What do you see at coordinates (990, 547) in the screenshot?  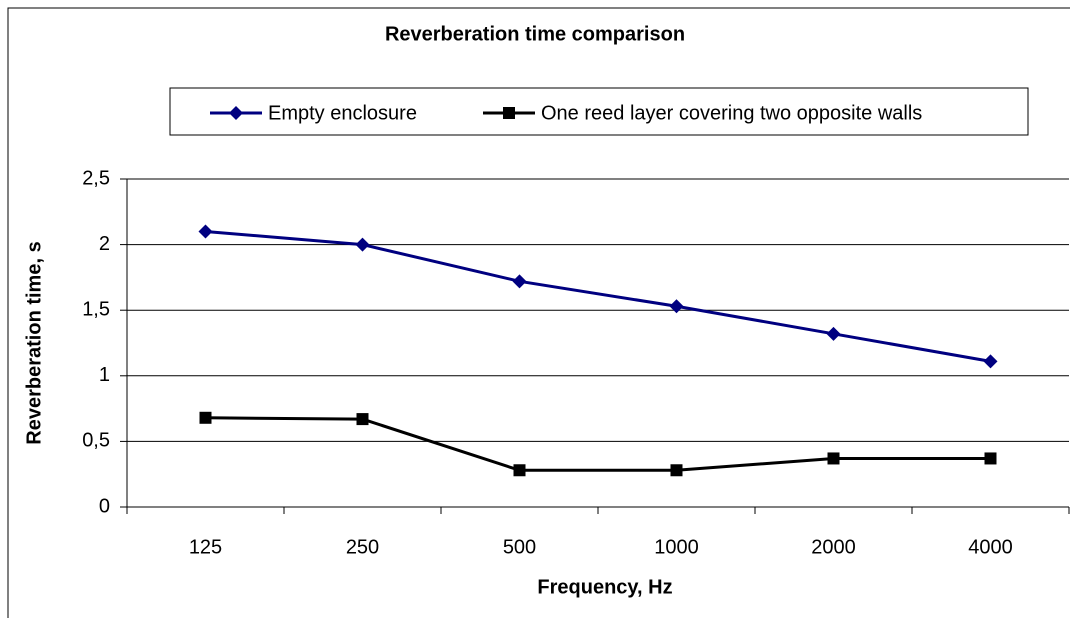 I see `x-tick-label: 4000` at bounding box center [990, 547].